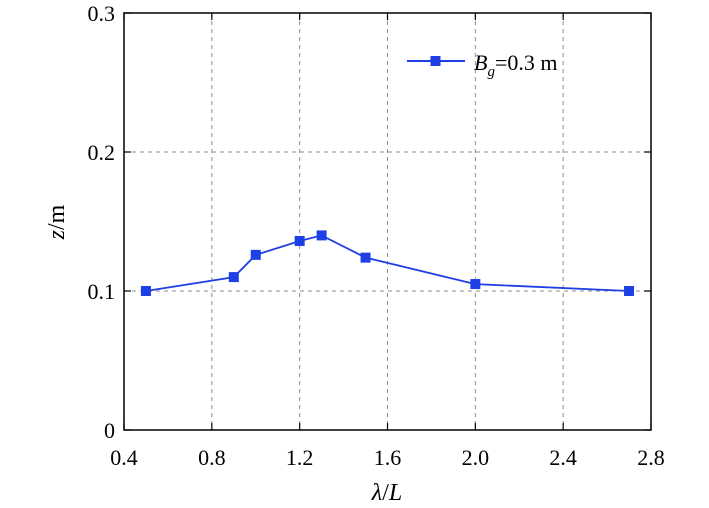  I want to click on x-axis-title: λ/L, so click(386, 493).